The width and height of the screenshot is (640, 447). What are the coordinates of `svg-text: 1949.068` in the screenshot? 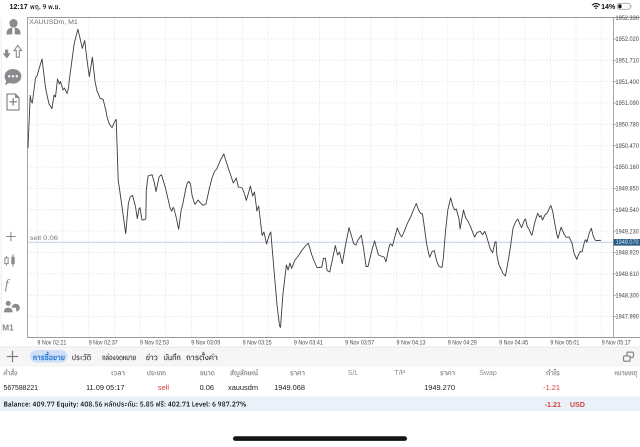 It's located at (289, 387).